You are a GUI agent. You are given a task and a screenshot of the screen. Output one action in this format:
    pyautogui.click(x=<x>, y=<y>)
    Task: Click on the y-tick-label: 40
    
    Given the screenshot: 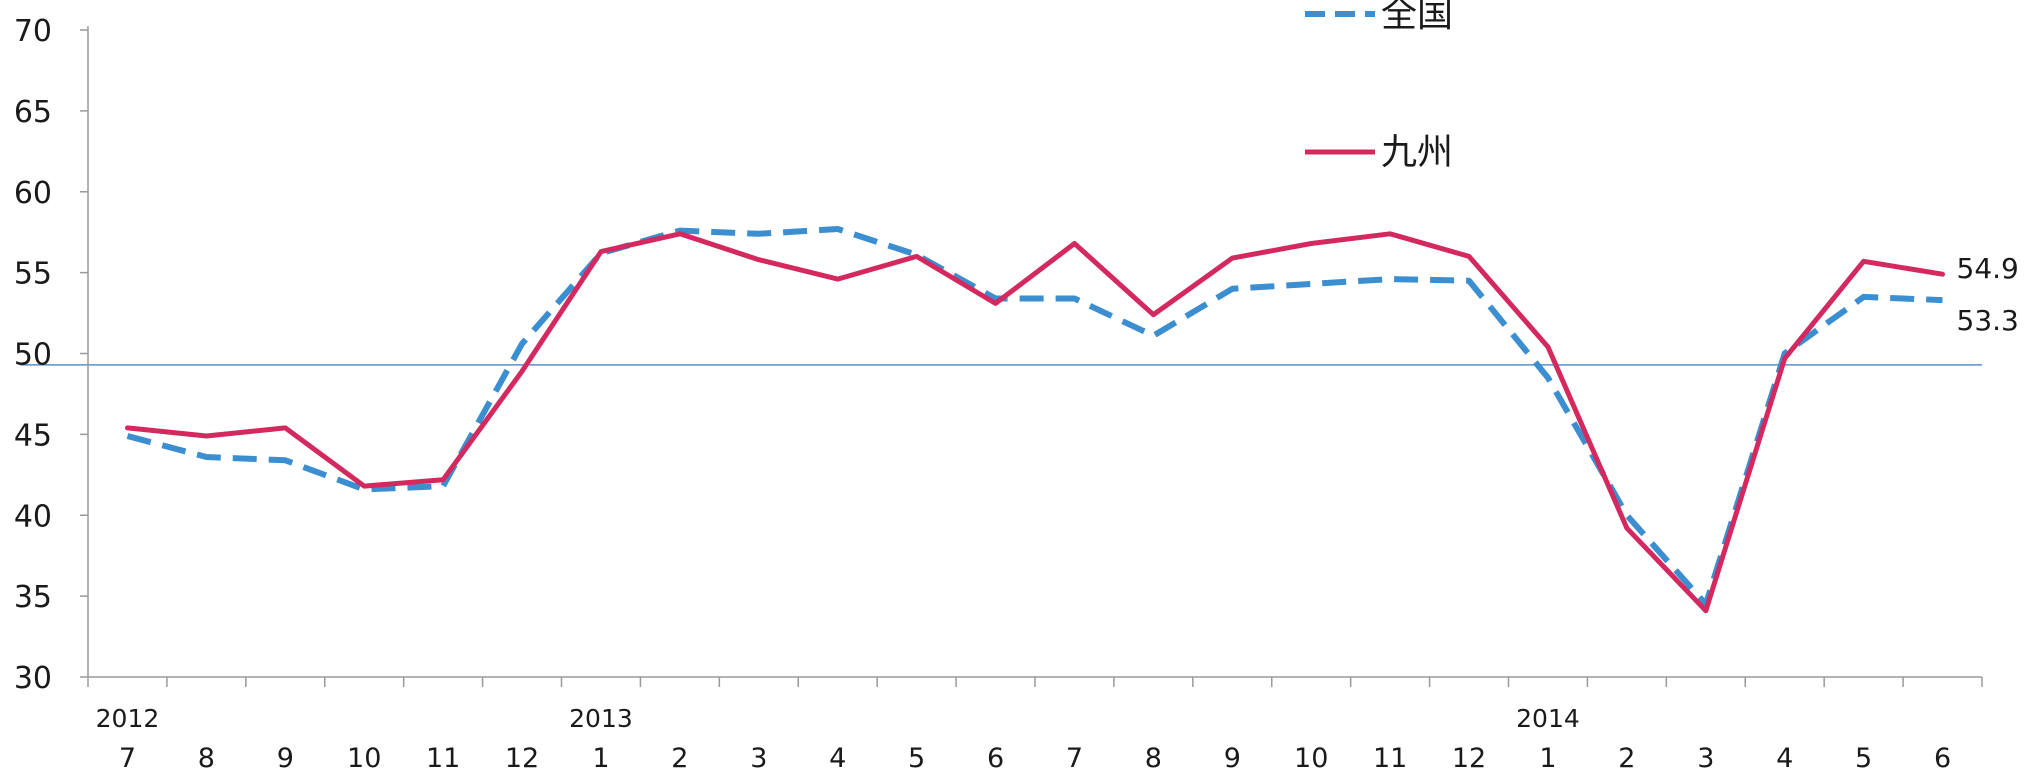 What is the action you would take?
    pyautogui.click(x=33, y=516)
    